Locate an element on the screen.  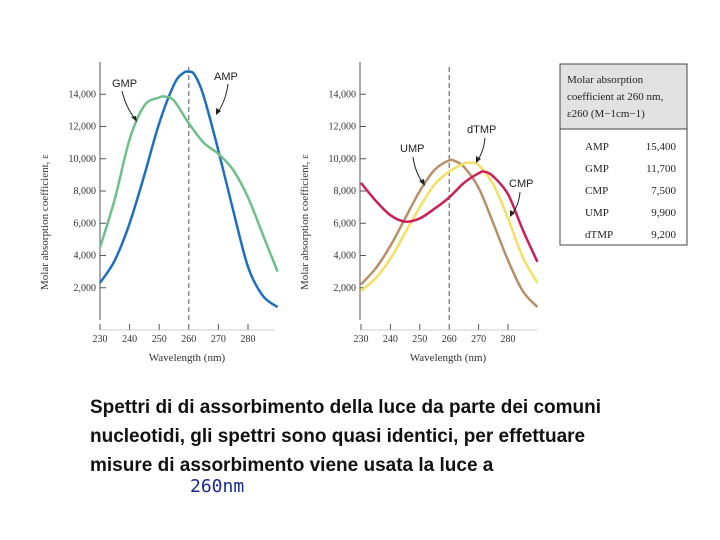
table-body-box is located at coordinates (623, 187).